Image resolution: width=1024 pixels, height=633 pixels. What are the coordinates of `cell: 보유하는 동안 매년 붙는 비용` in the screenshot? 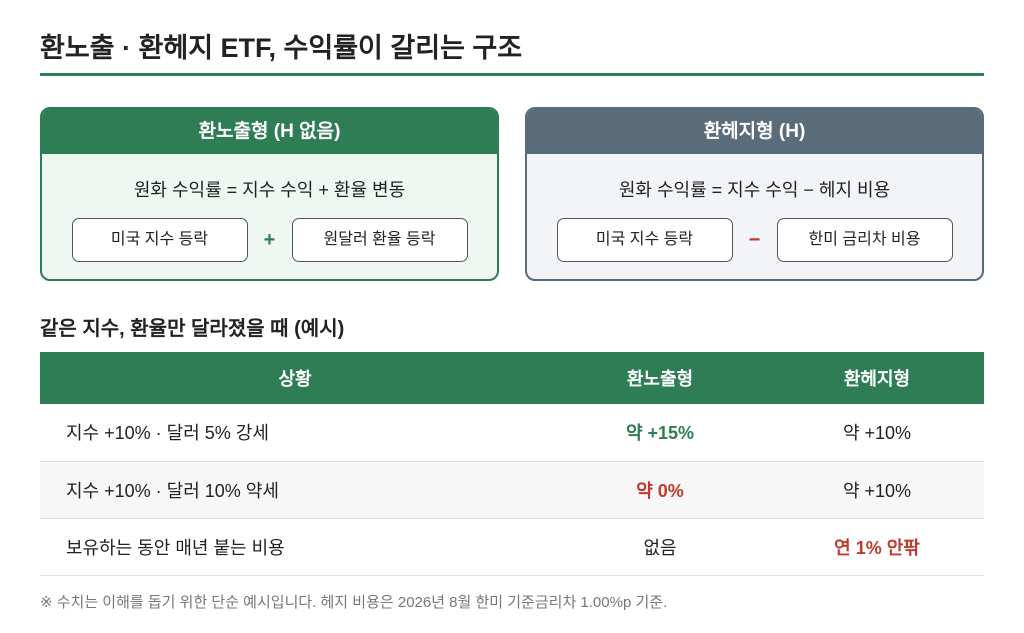 It's located at (295, 547).